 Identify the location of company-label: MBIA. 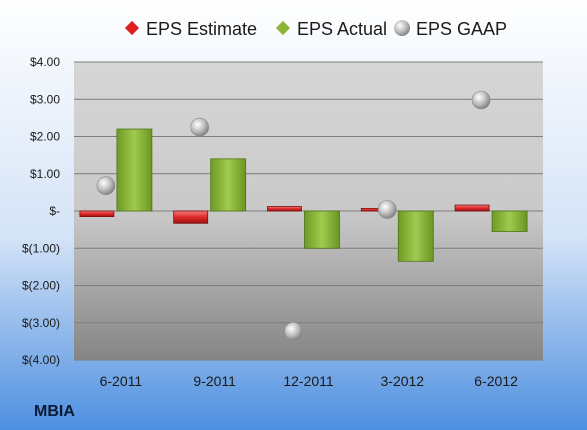
(54, 411).